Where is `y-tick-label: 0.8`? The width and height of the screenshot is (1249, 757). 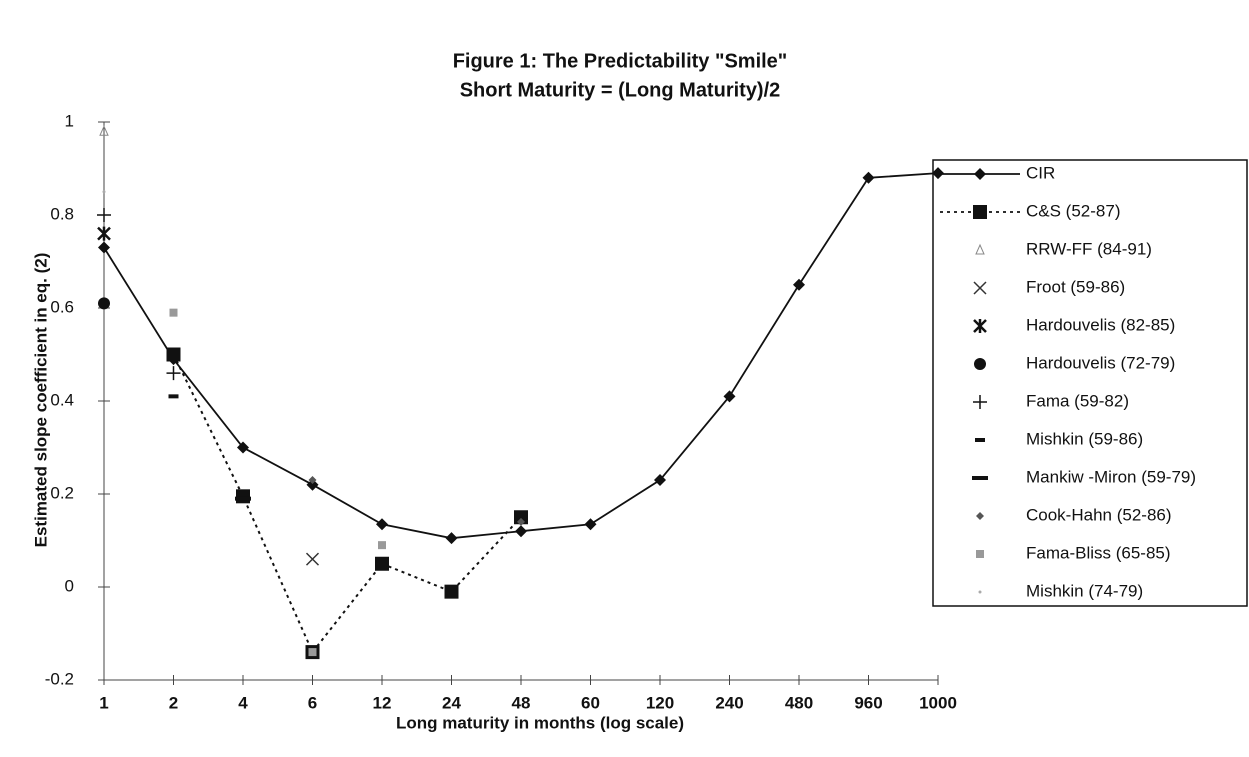
y-tick-label: 0.8 is located at coordinates (62, 213).